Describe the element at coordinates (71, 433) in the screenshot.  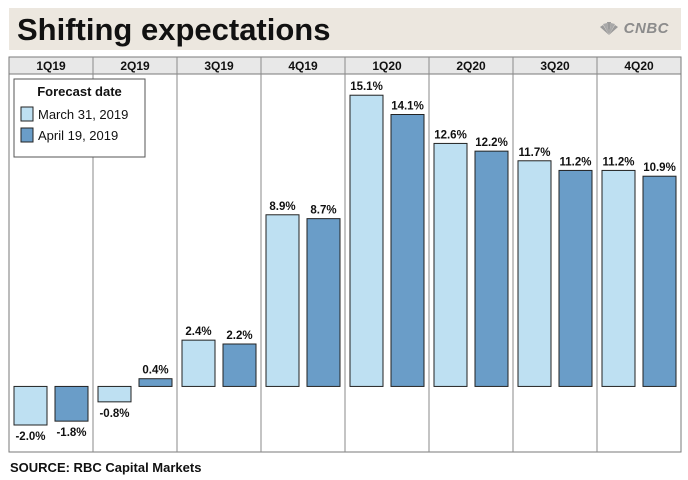
I see `data-label: -1.8%` at that location.